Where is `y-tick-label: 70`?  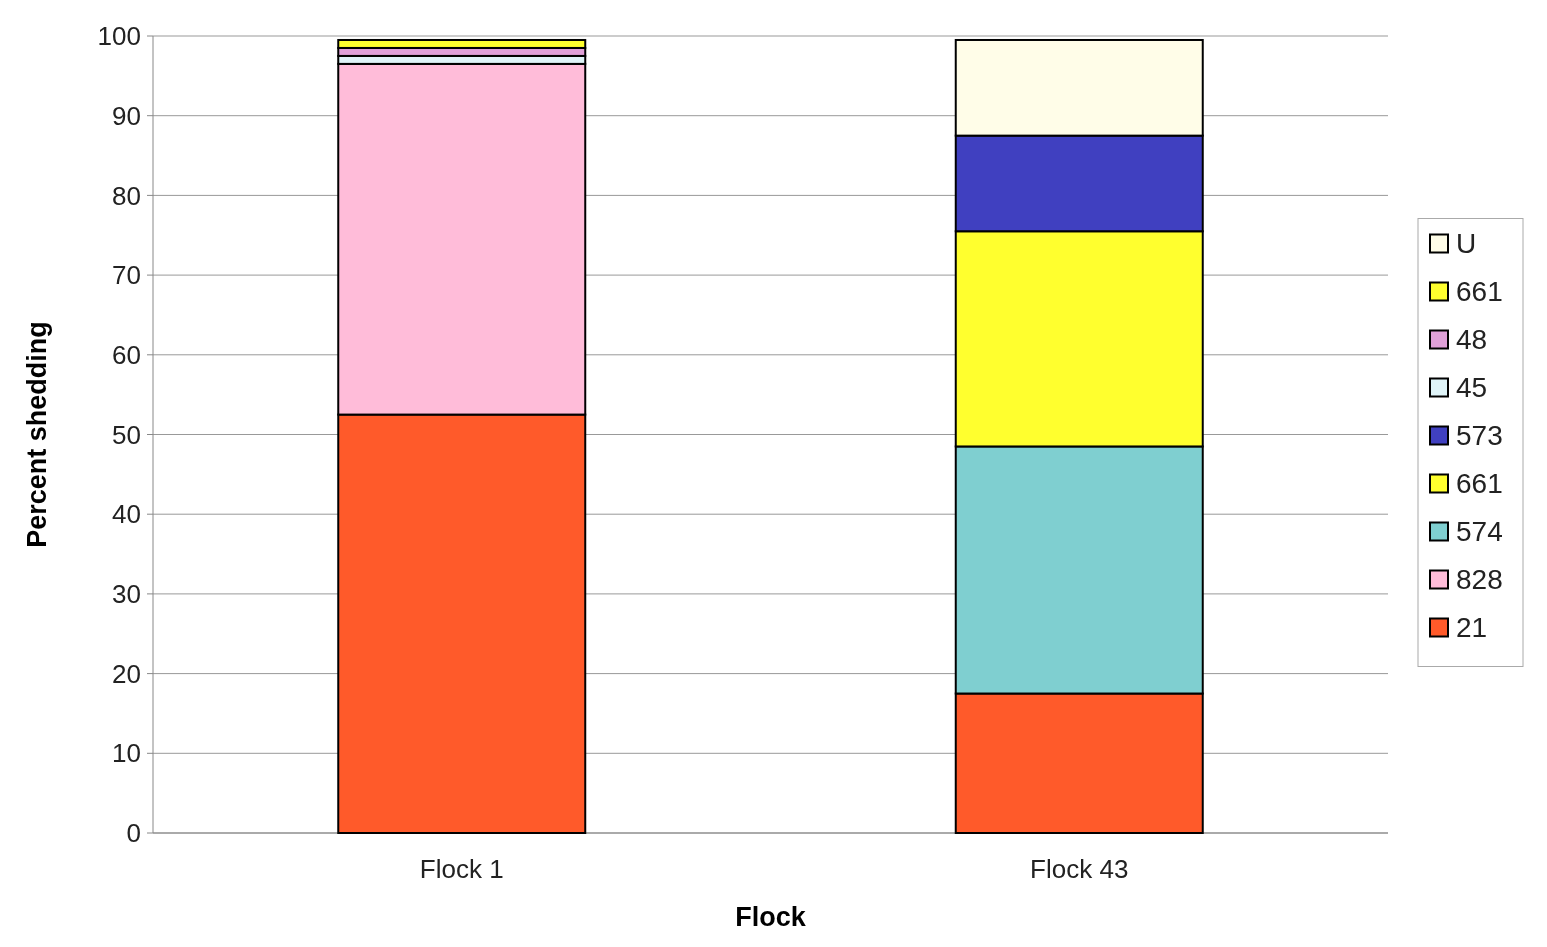
y-tick-label: 70 is located at coordinates (126, 275).